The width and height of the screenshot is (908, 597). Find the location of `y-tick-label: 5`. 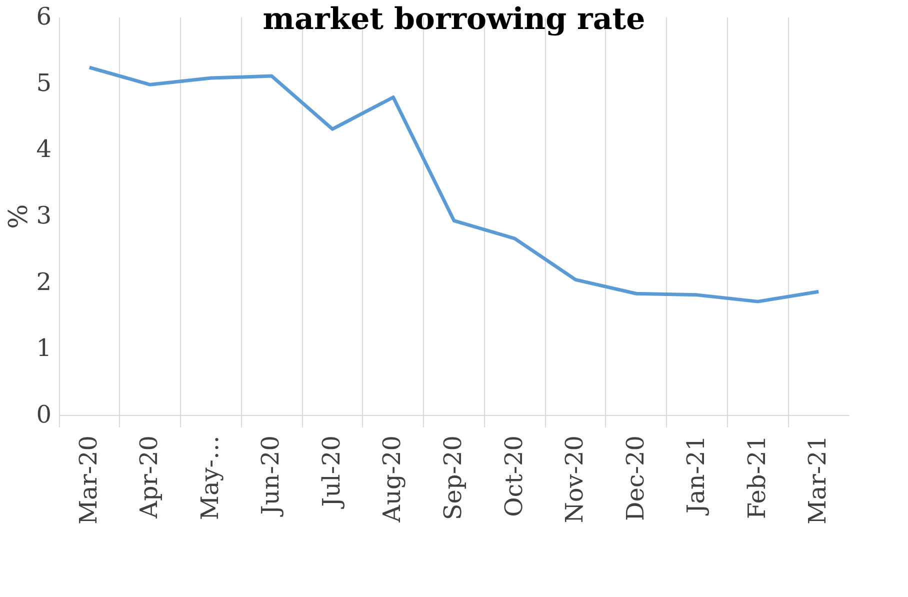

y-tick-label: 5 is located at coordinates (44, 82).